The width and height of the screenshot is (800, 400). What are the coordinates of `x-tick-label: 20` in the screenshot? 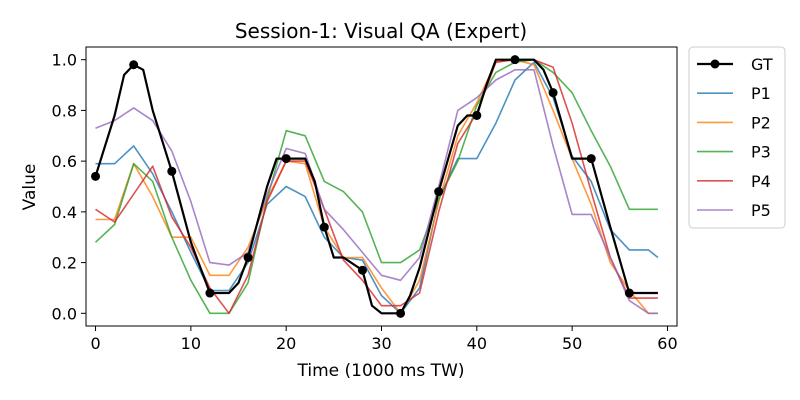 It's located at (286, 343).